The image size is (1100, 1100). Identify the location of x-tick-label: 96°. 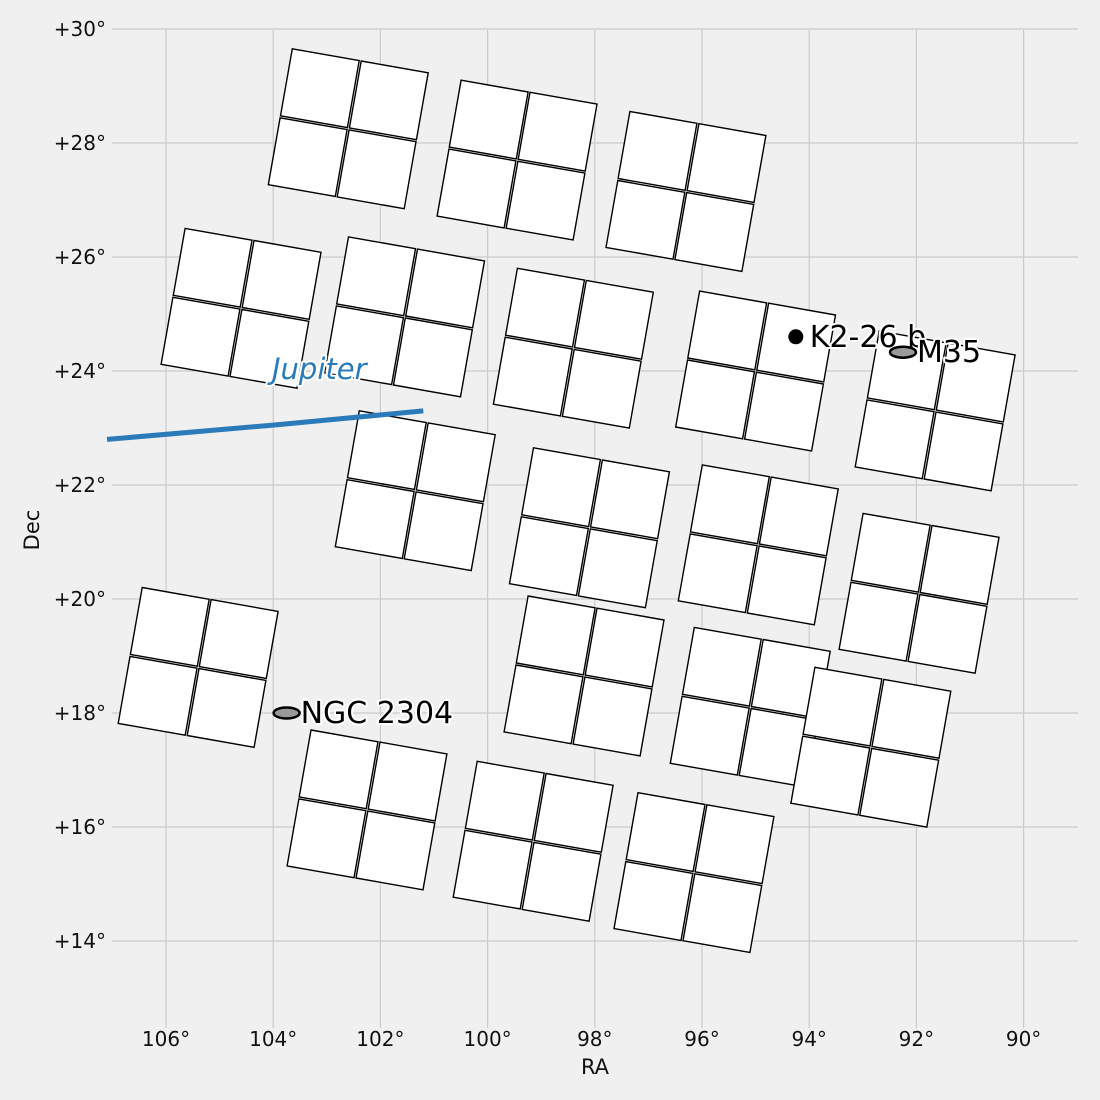
(701, 1039).